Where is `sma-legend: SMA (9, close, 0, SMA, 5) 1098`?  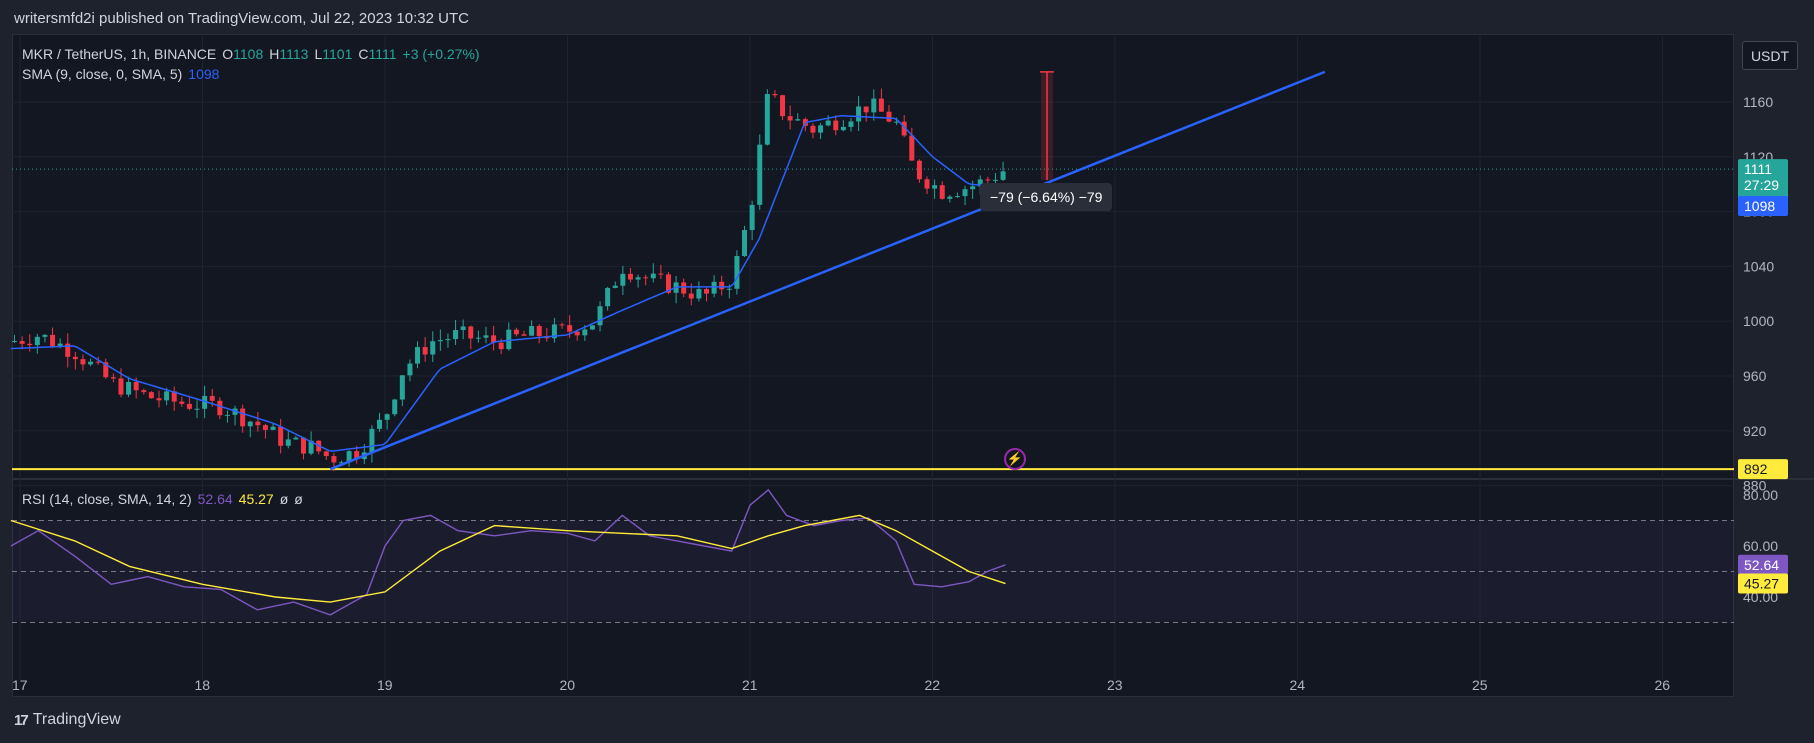
sma-legend: SMA (9, close, 0, SMA, 5) 1098 is located at coordinates (123, 74).